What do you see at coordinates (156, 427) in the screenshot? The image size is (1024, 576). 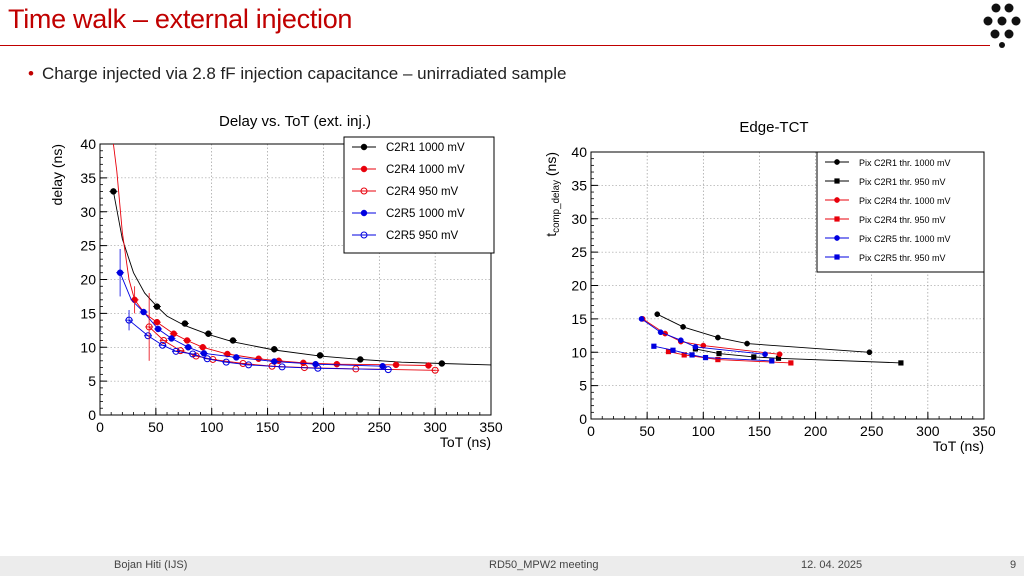 I see `x-tick-label: 50` at bounding box center [156, 427].